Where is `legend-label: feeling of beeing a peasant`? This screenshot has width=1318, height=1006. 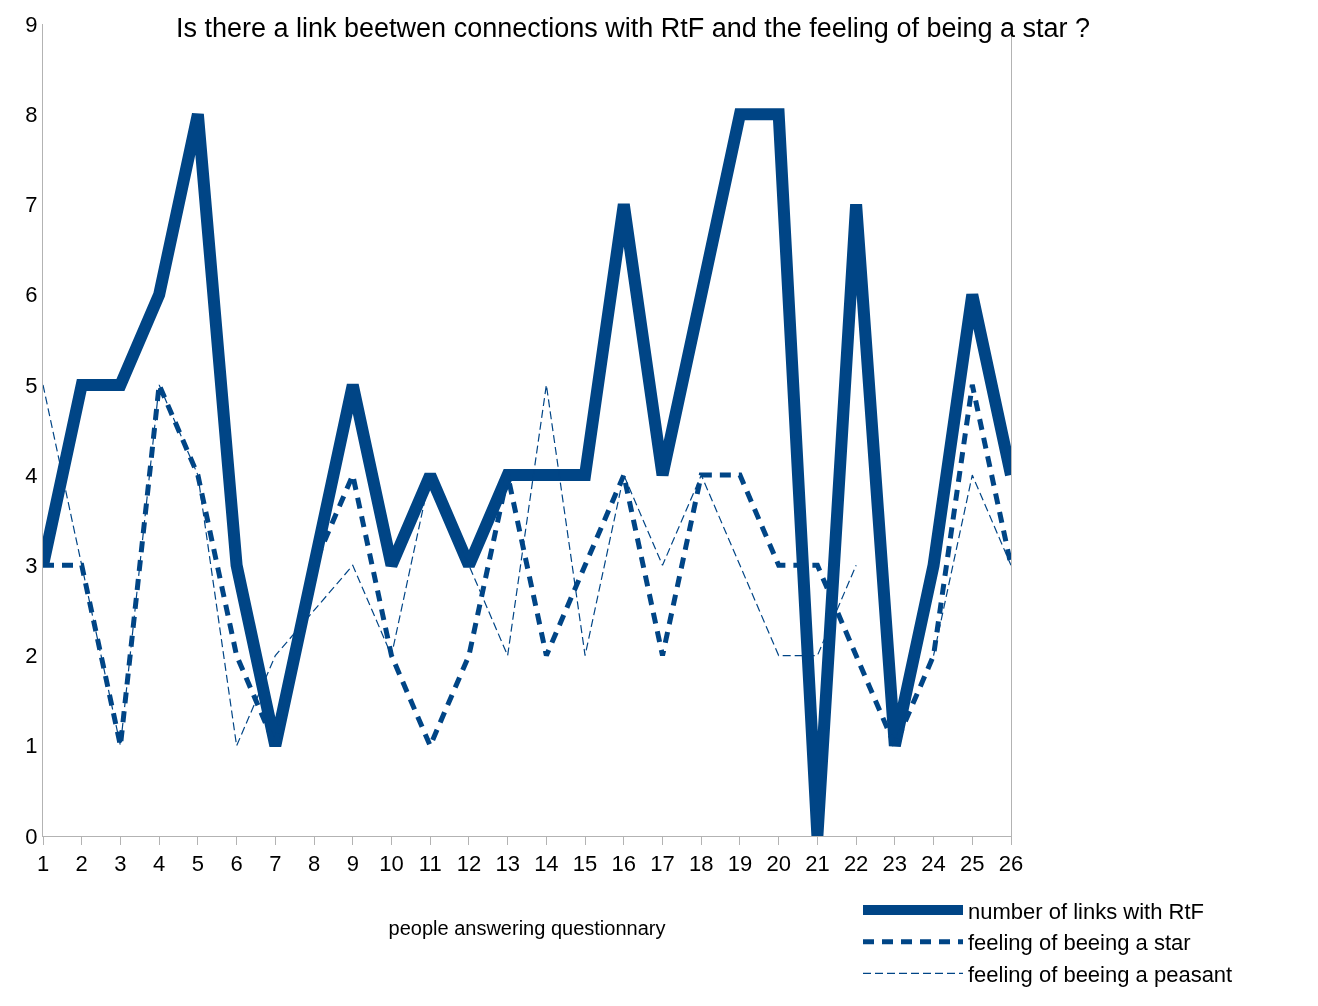
legend-label: feeling of beeing a peasant is located at coordinates (1100, 974).